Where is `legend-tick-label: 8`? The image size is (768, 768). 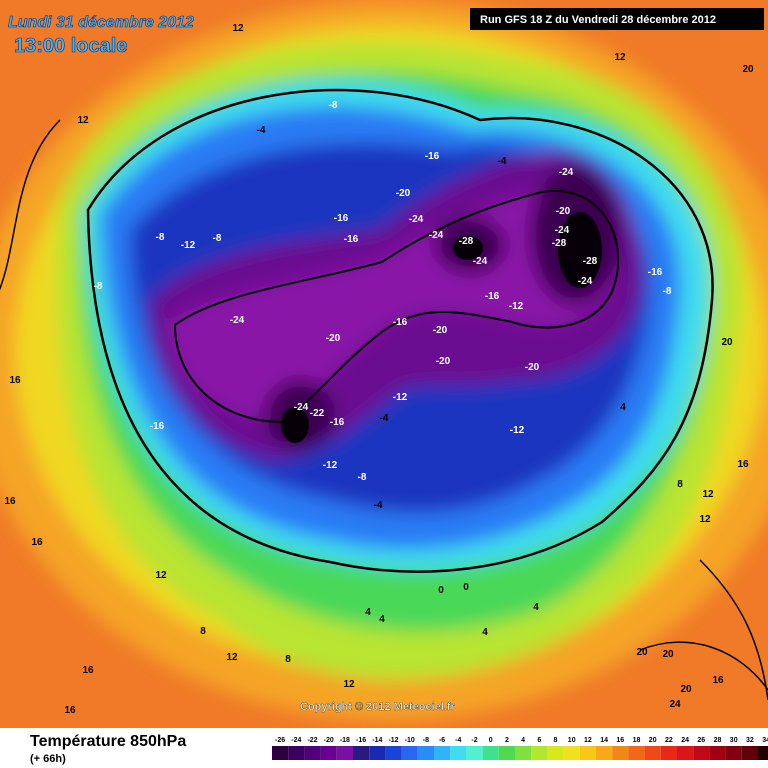 legend-tick-label: 8 is located at coordinates (556, 740).